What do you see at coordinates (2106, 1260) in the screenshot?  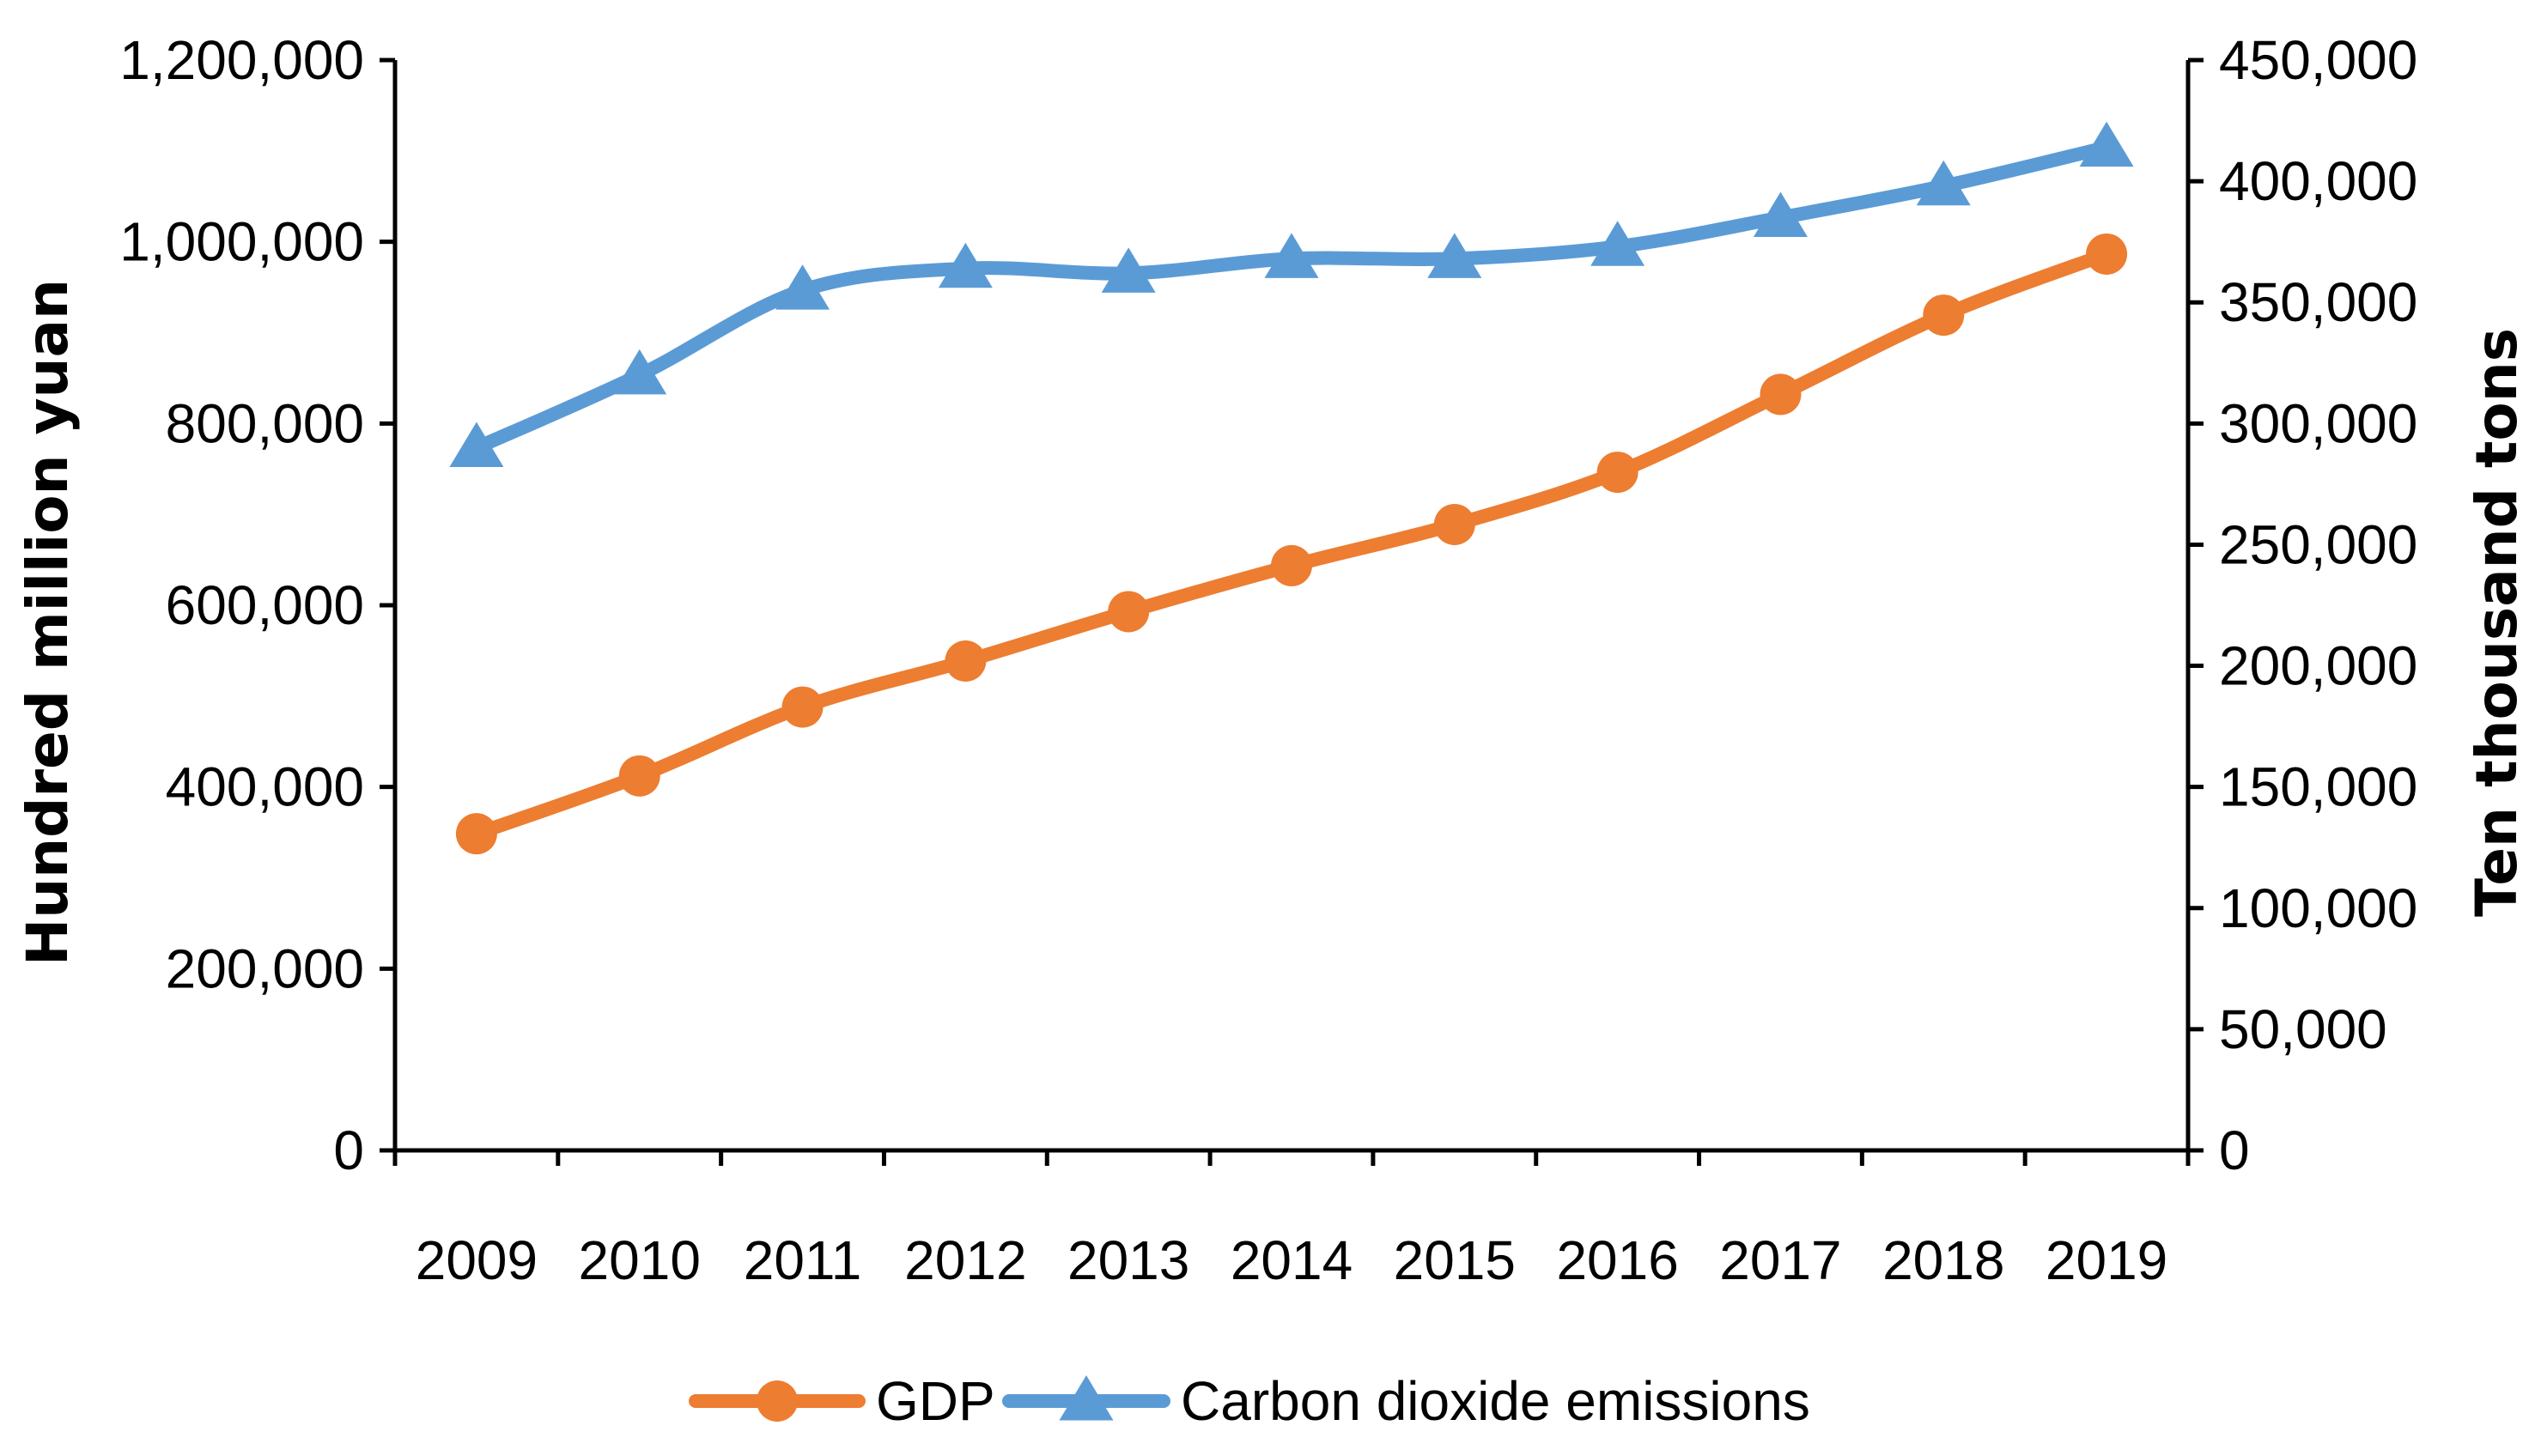 I see `x-tick-label: 2019` at bounding box center [2106, 1260].